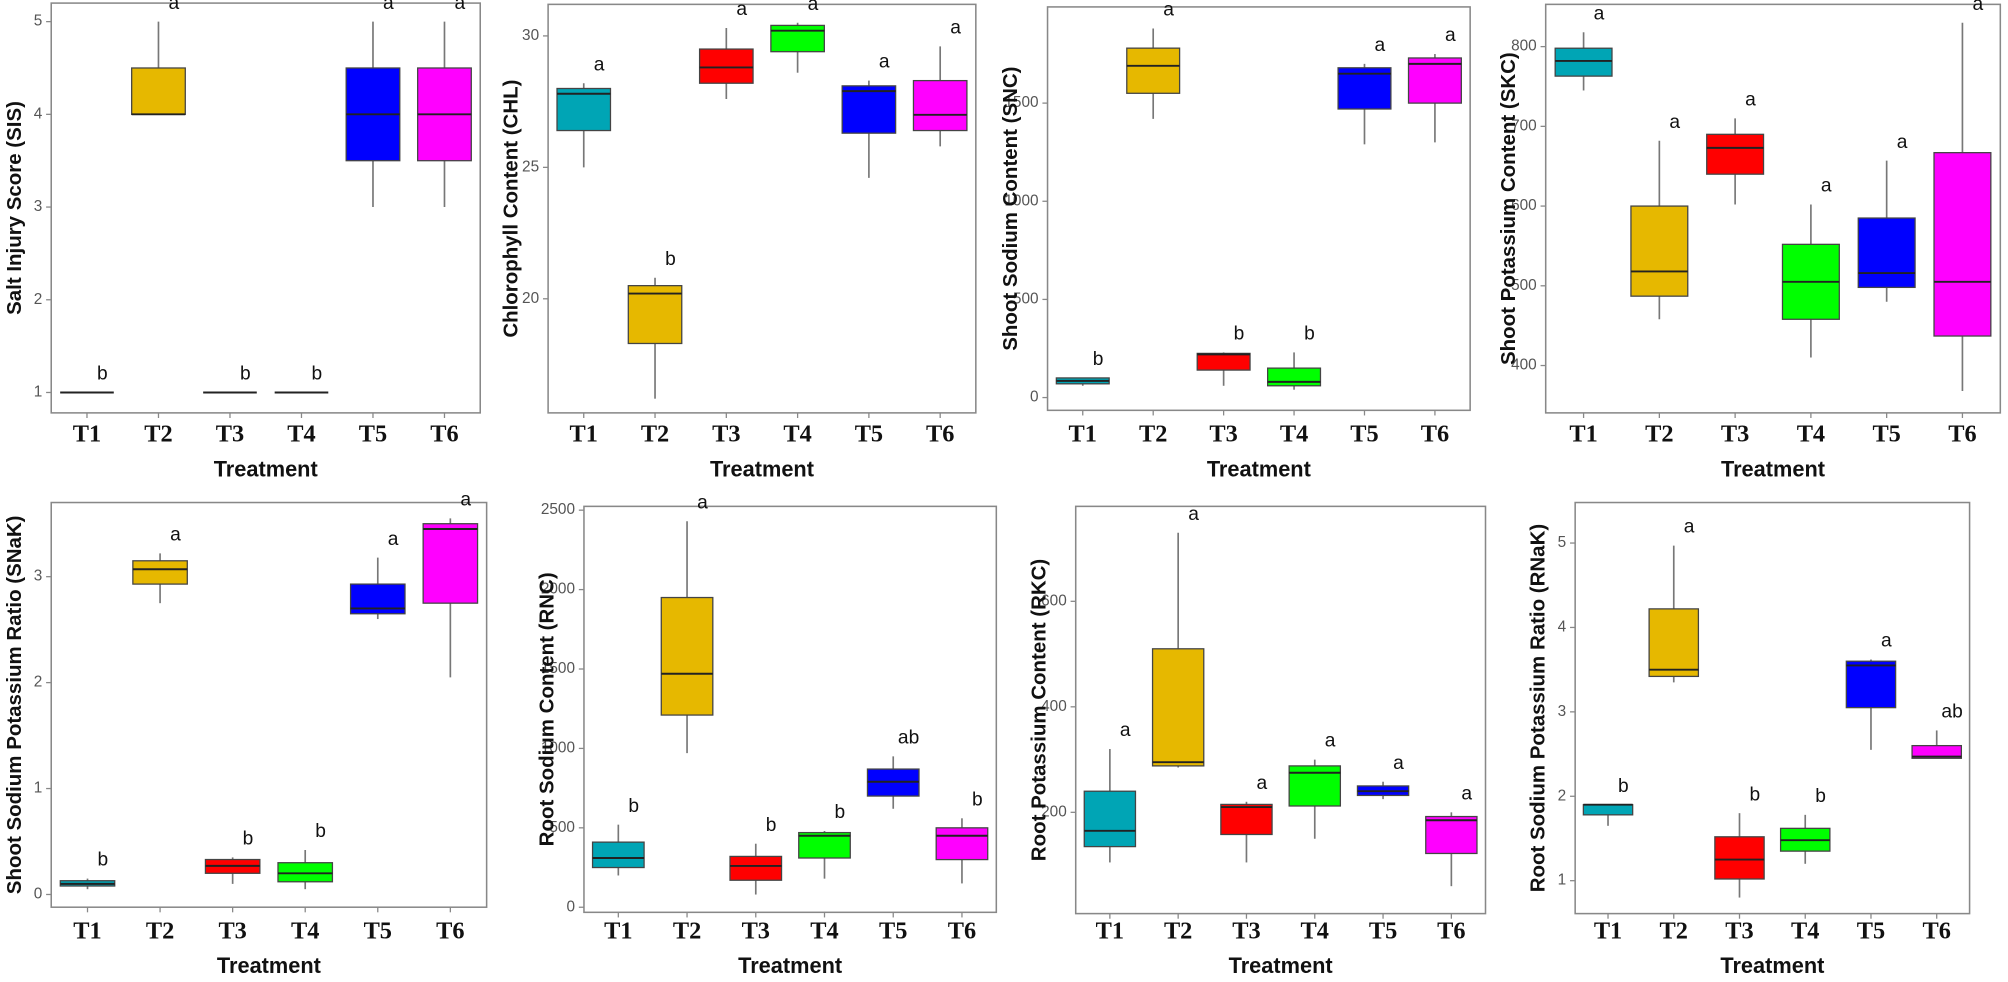 This screenshot has height=982, width=2008. What do you see at coordinates (558, 668) in the screenshot?
I see `y-tick-label: 1500` at bounding box center [558, 668].